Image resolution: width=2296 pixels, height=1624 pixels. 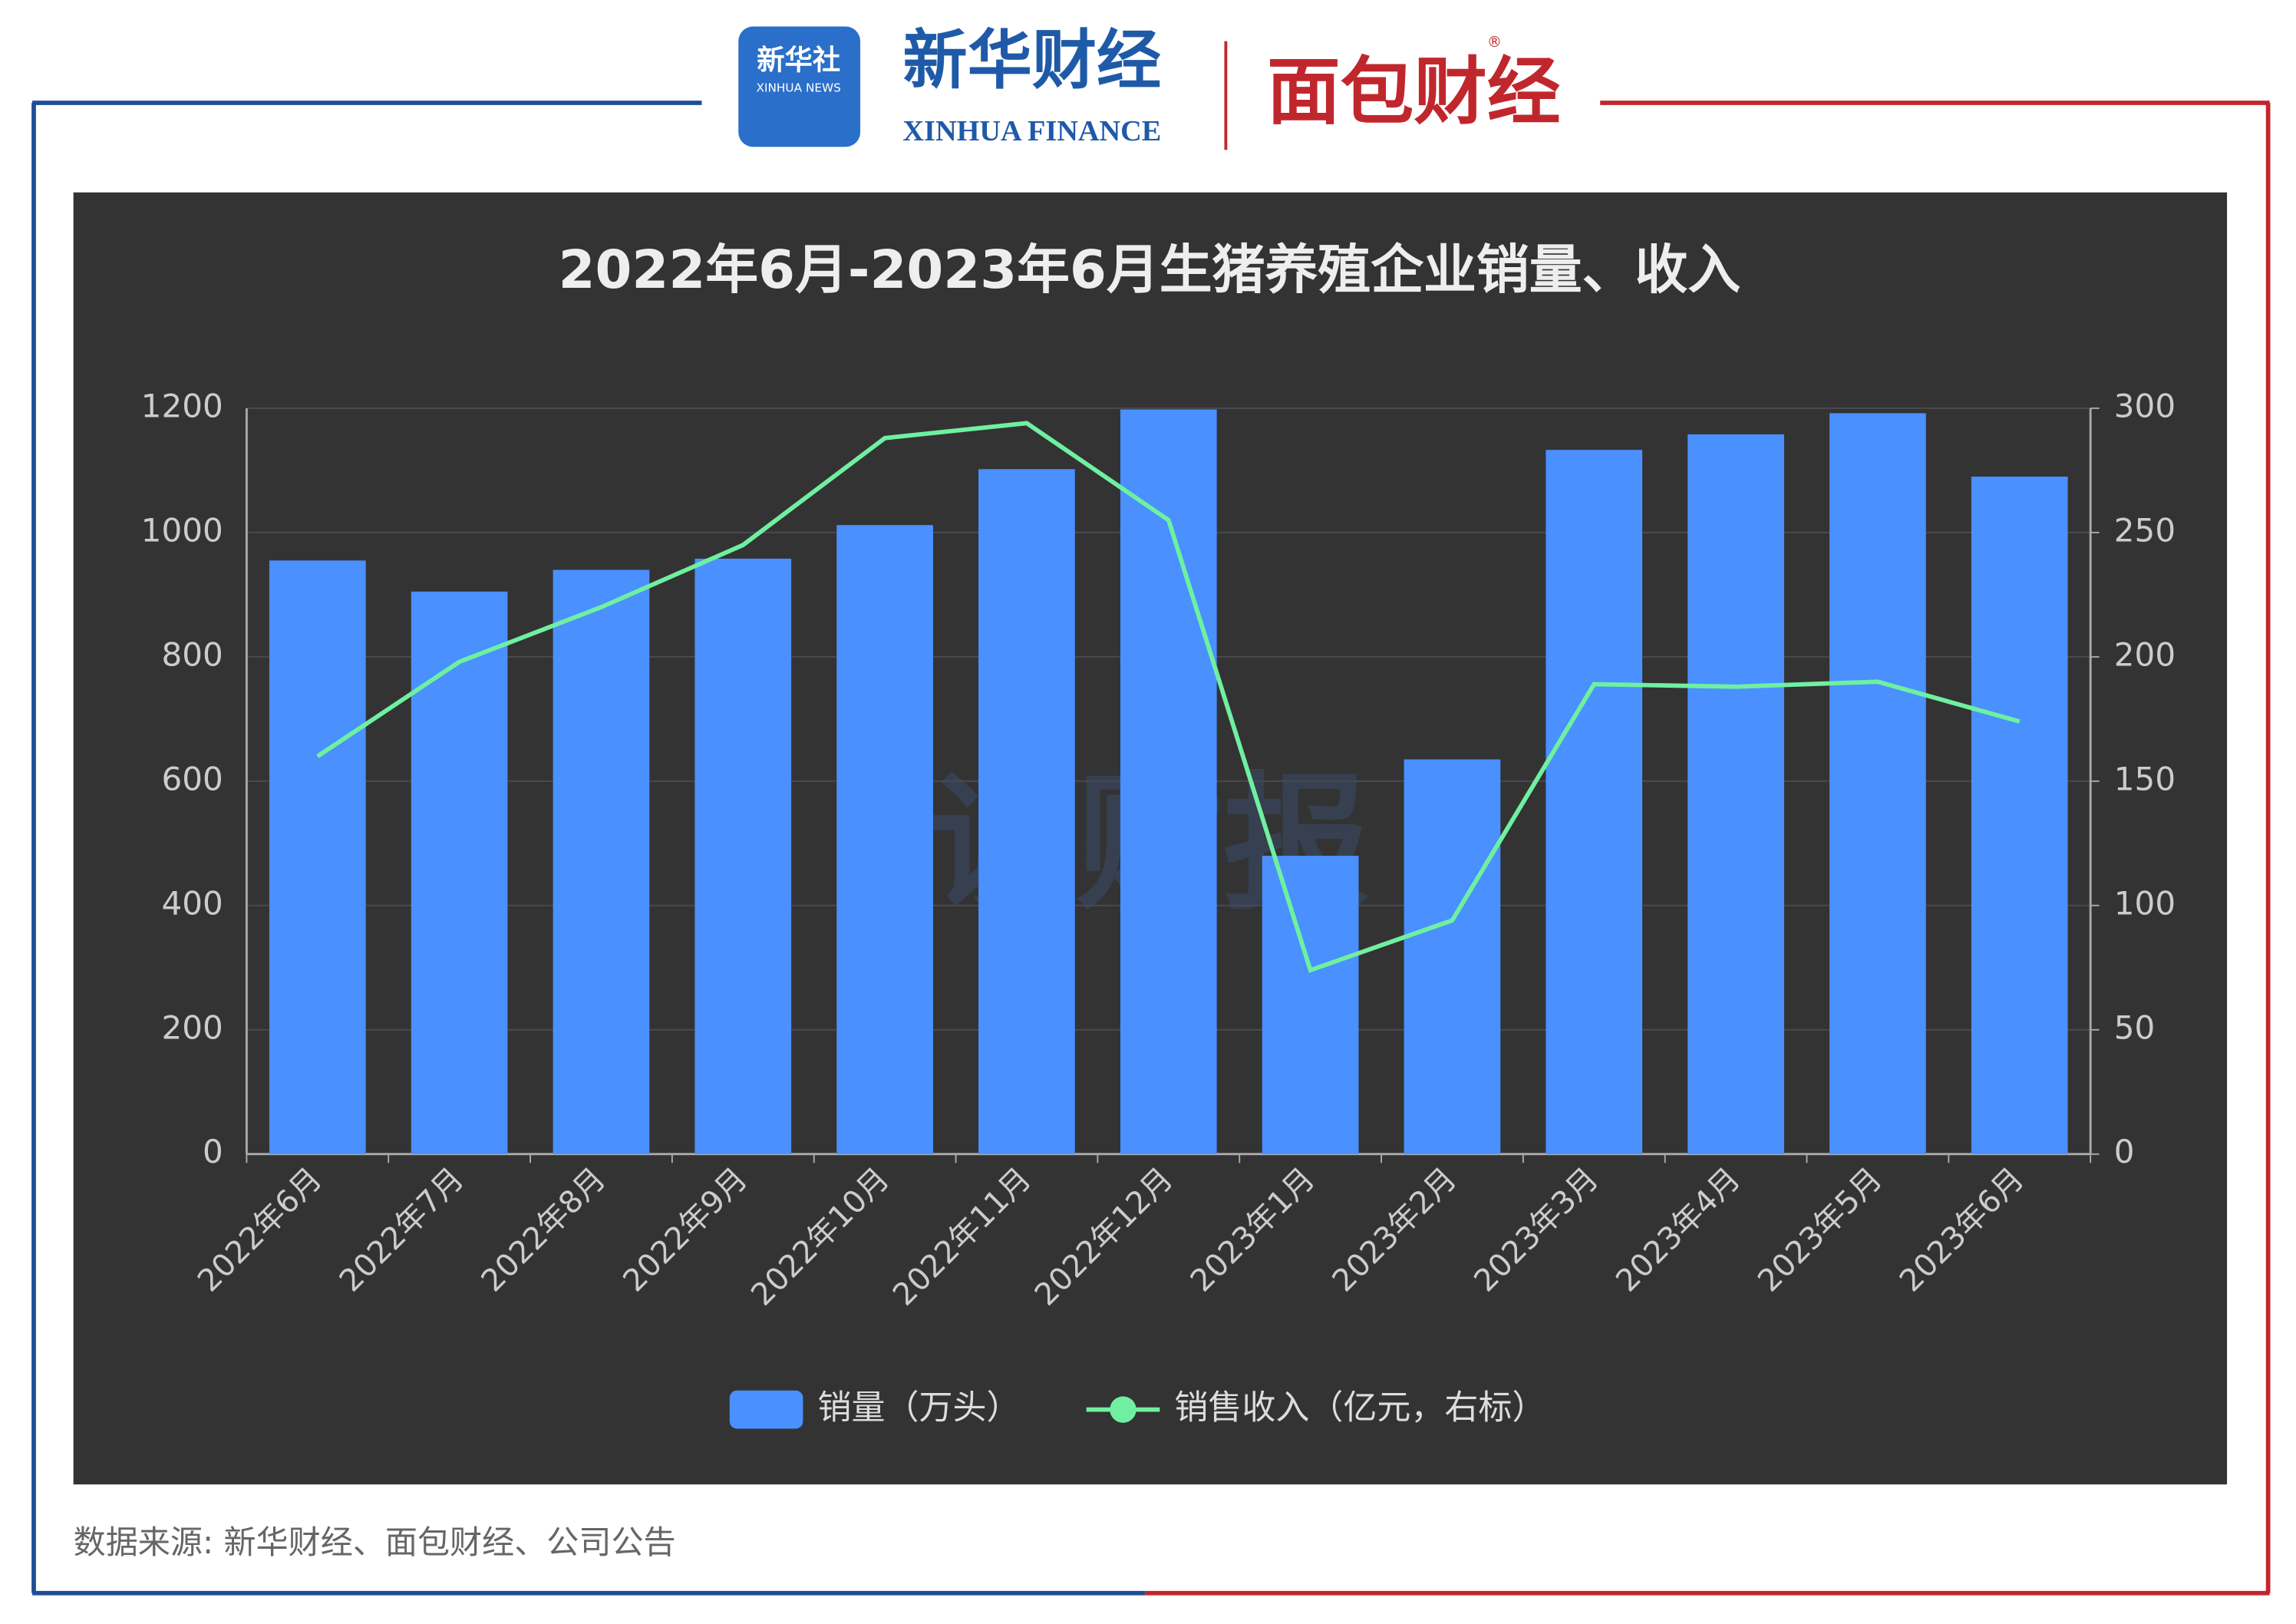 I want to click on legend-marker, so click(x=1123, y=1409).